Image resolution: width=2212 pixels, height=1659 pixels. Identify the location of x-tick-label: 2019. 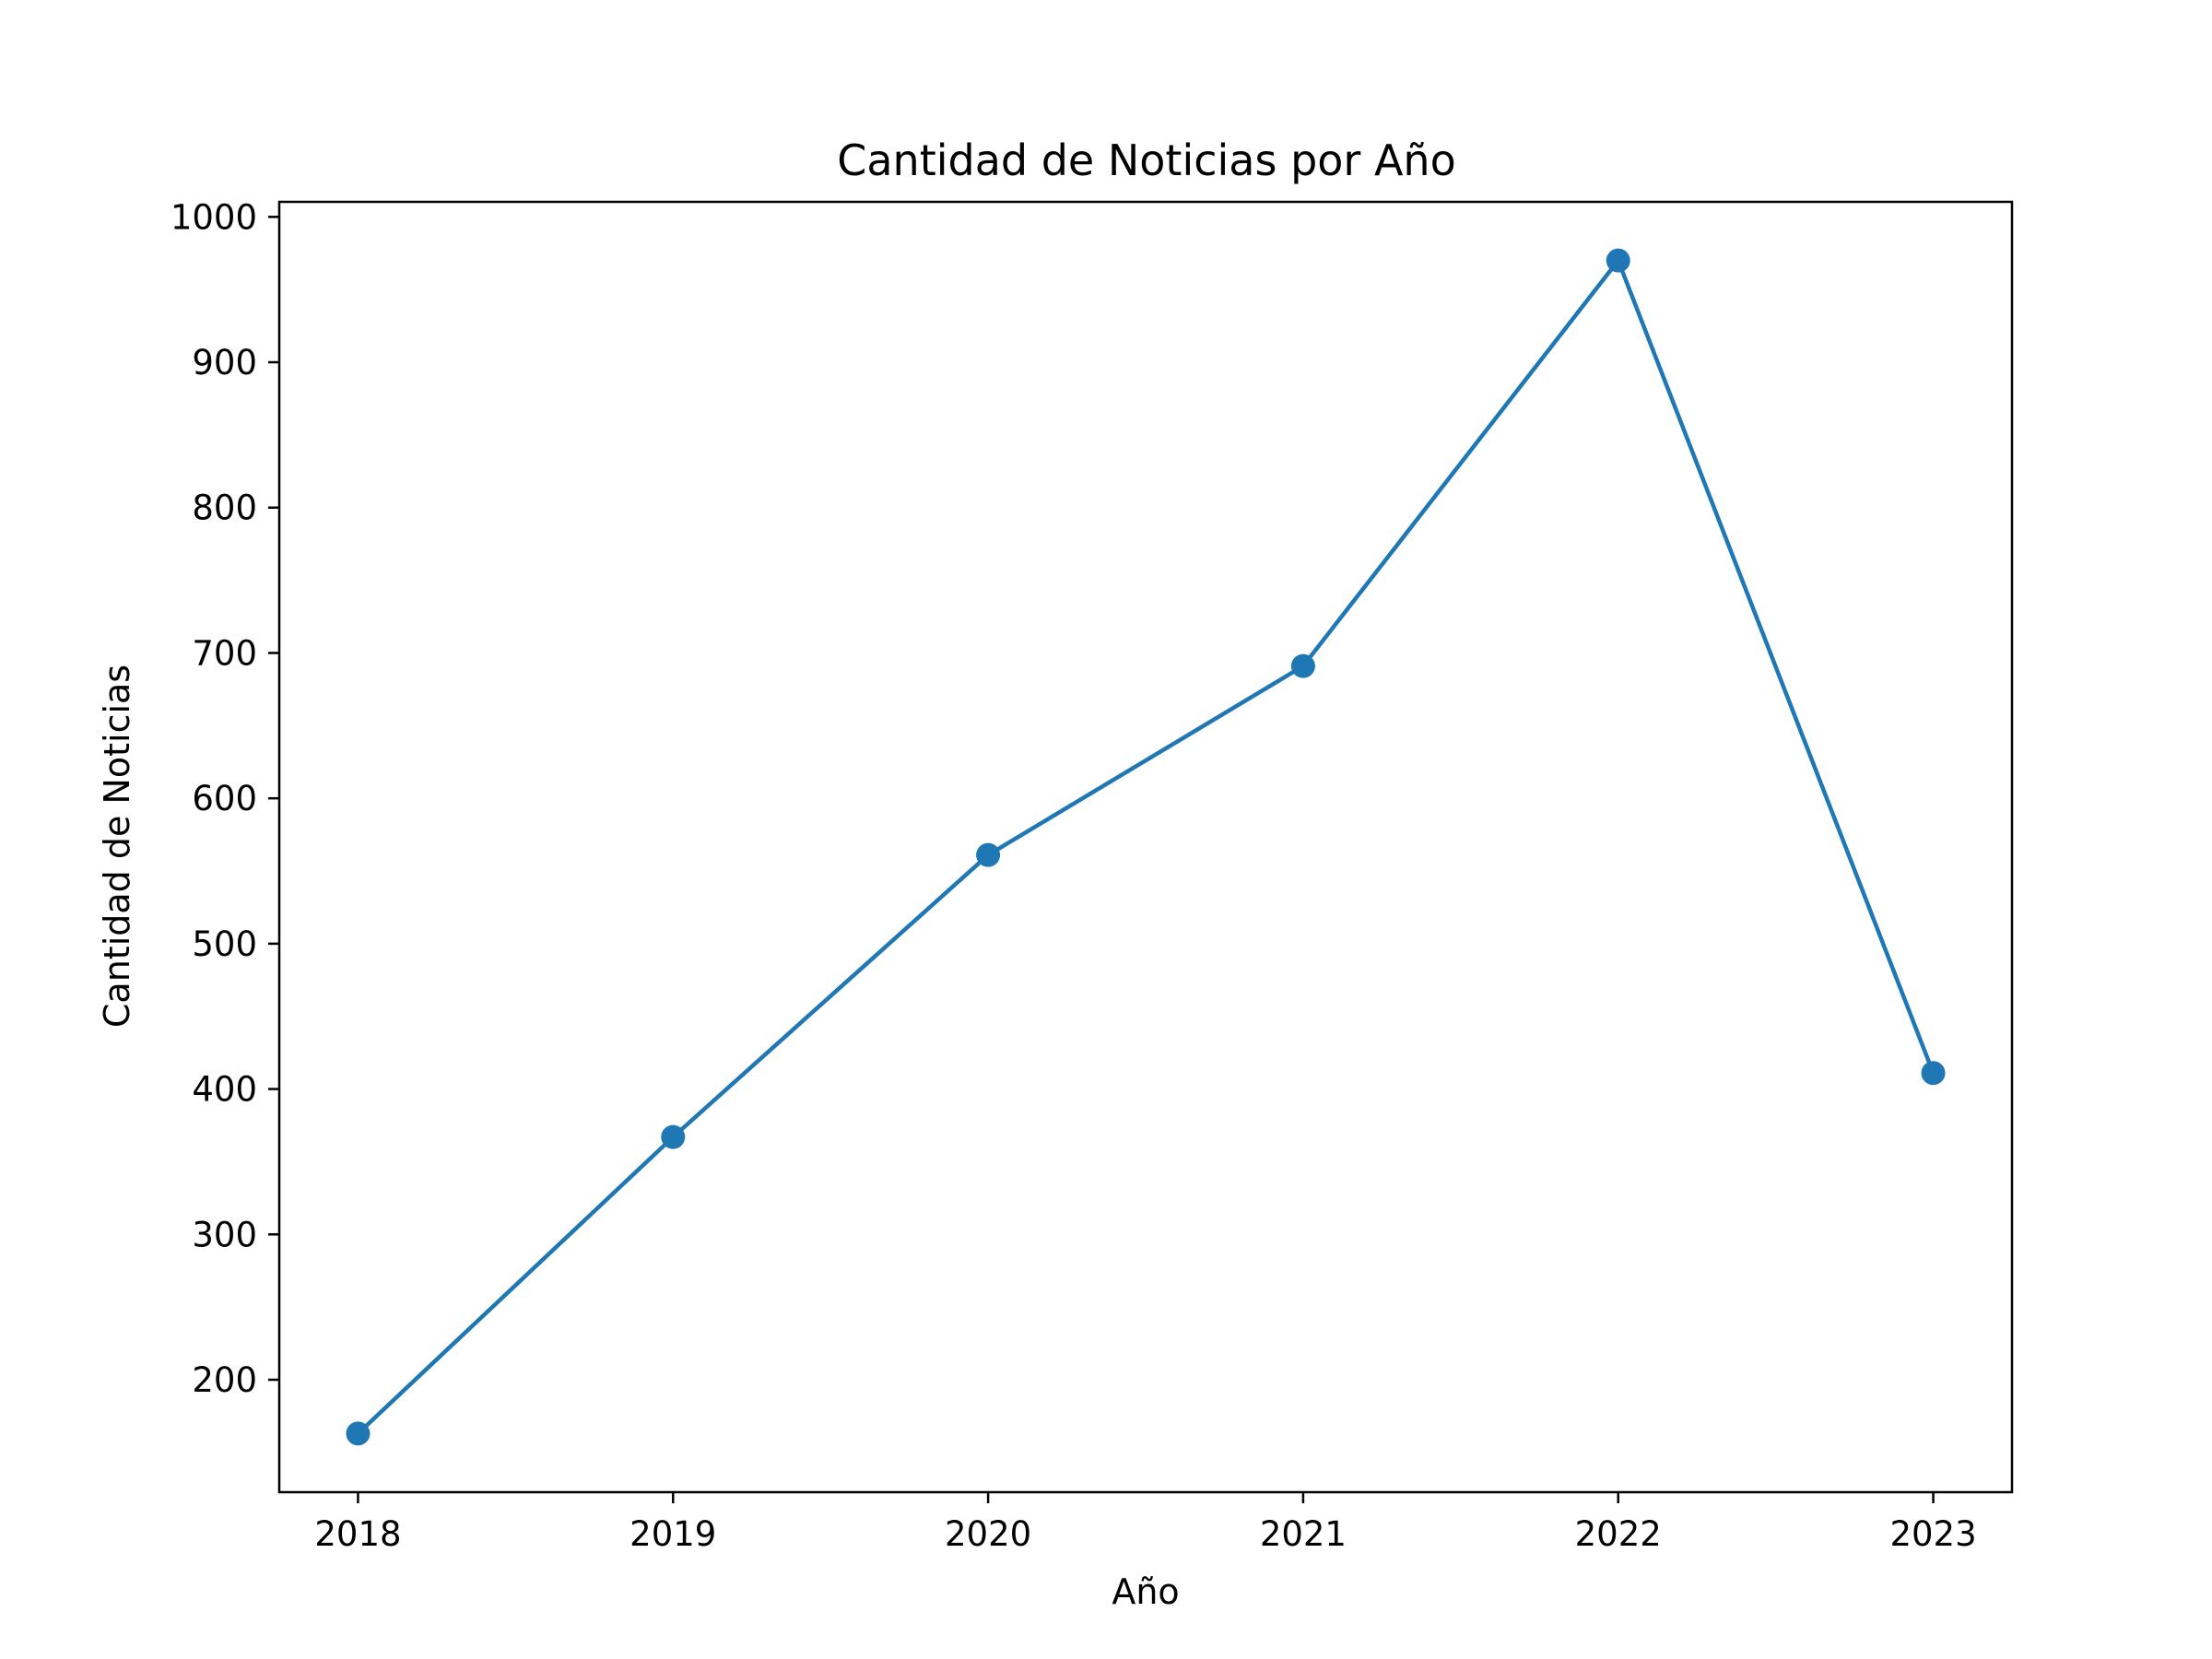
(672, 1534).